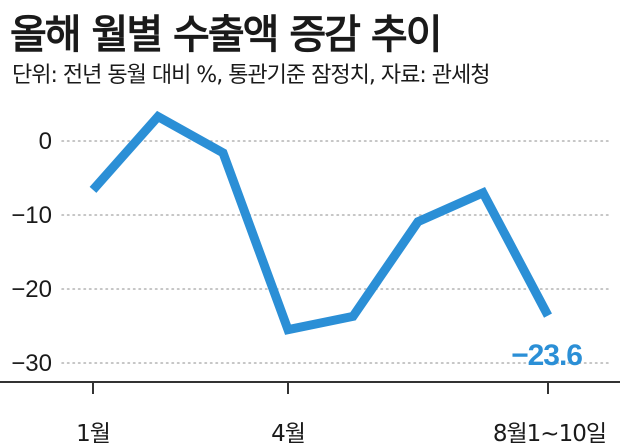  What do you see at coordinates (341, 434) in the screenshot?
I see `x-tick-labels: 1월 4월 8월1~10일` at bounding box center [341, 434].